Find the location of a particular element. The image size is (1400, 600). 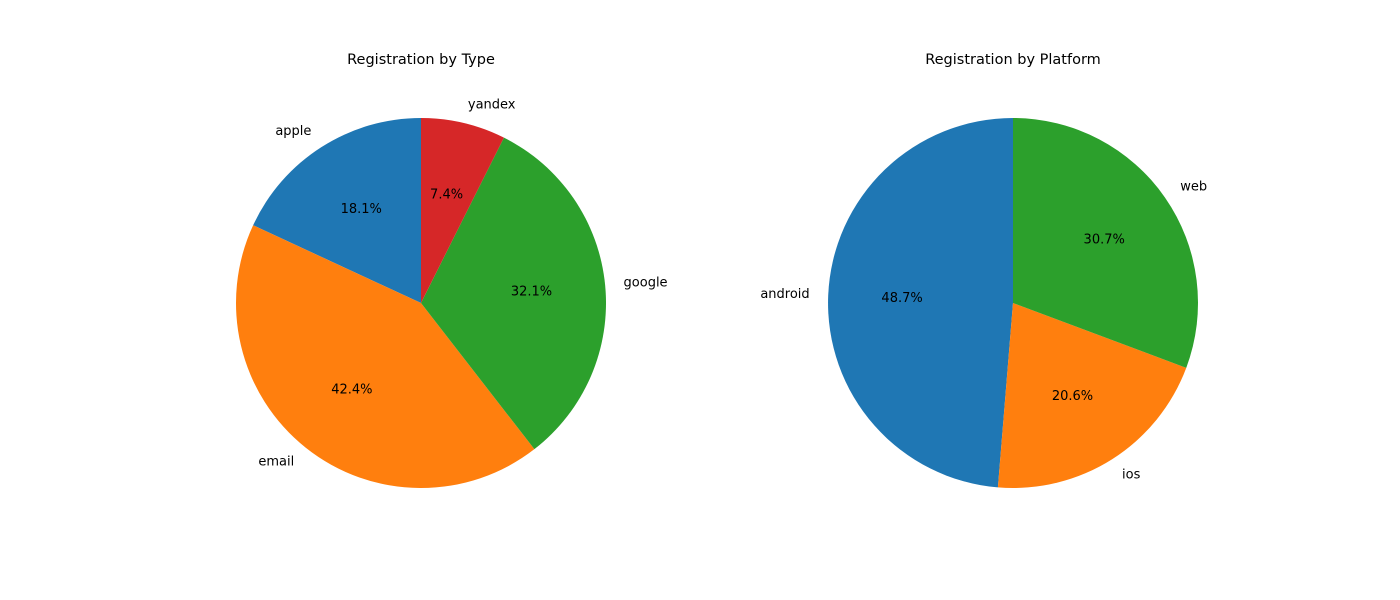

pie-slice-email is located at coordinates (385, 357).